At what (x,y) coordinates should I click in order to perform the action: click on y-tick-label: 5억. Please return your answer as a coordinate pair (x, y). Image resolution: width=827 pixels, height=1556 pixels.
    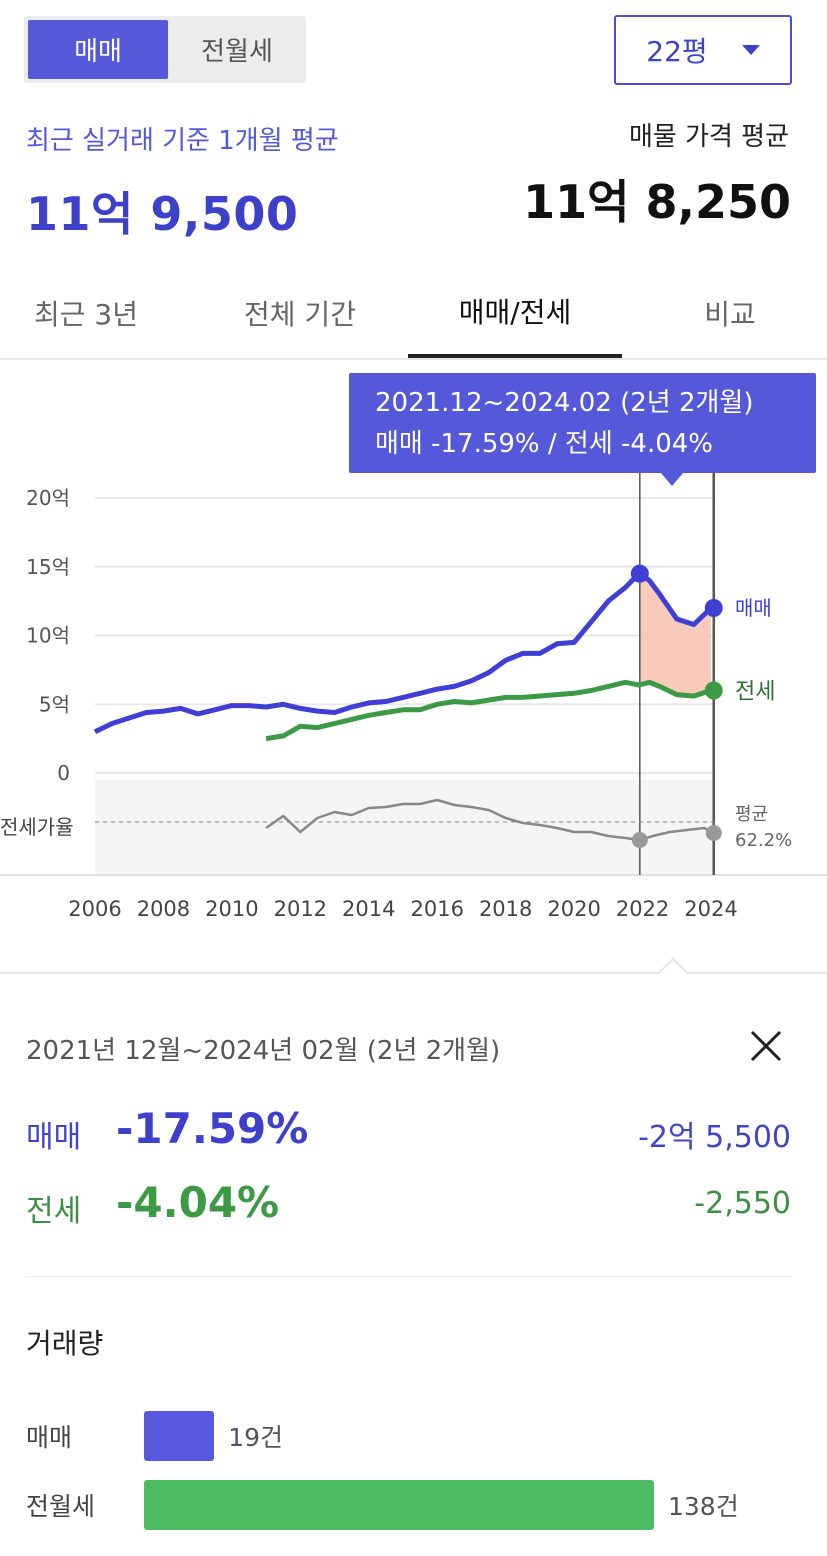
    Looking at the image, I should click on (54, 704).